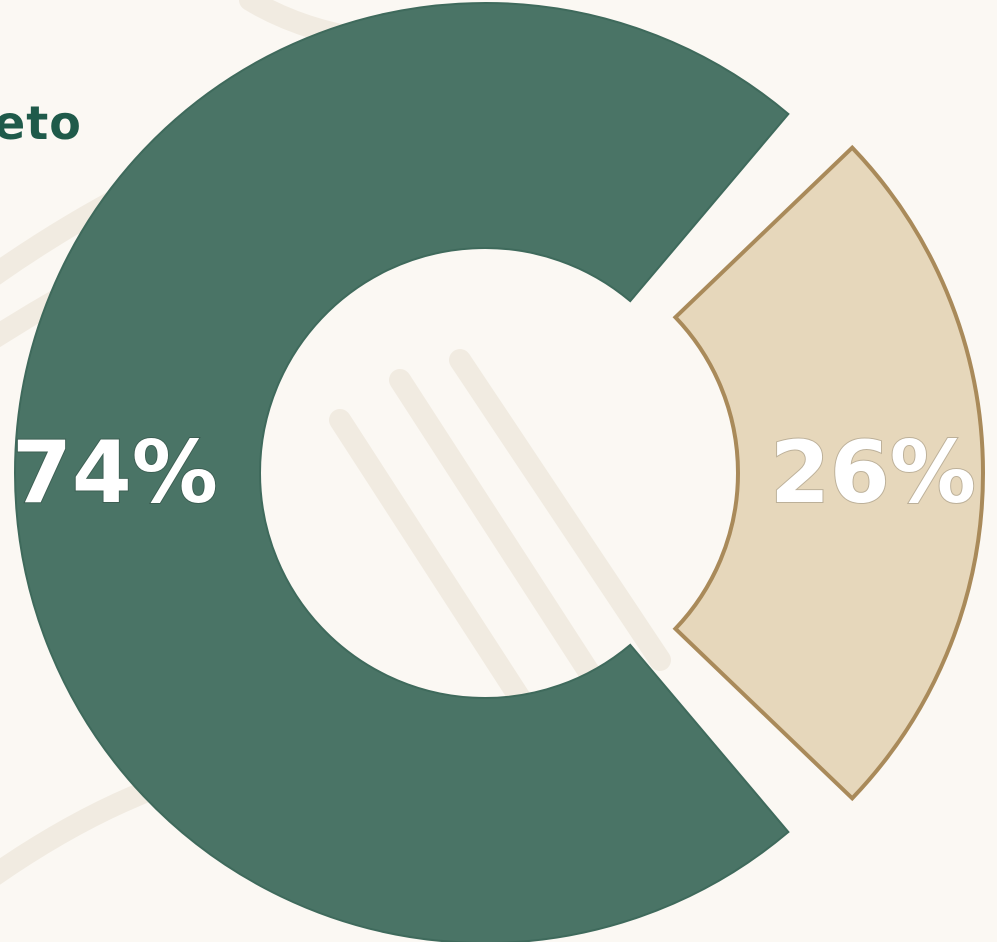 The image size is (997, 942). Describe the element at coordinates (873, 473) in the screenshot. I see `slice-label-26: 26%` at that location.